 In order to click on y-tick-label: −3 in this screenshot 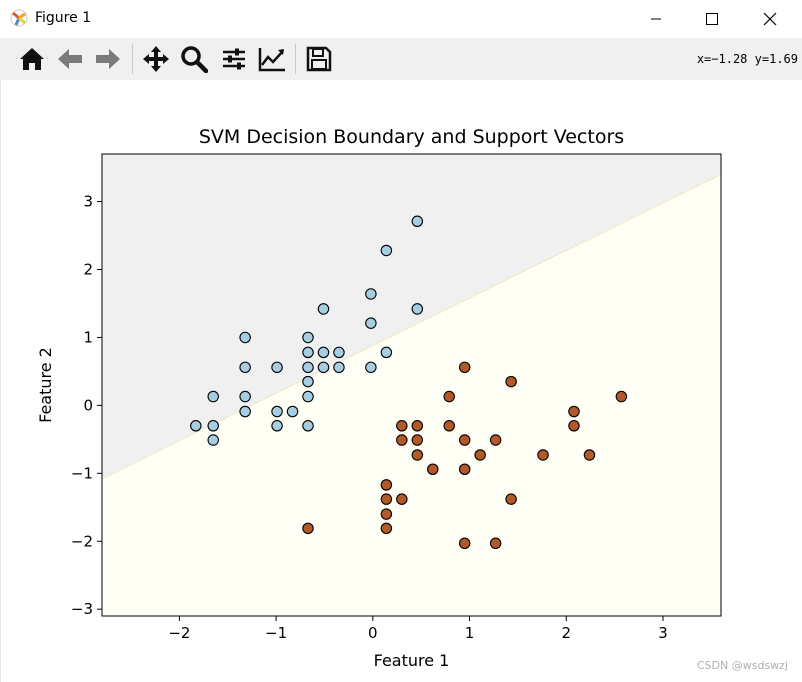, I will do `click(82, 609)`.